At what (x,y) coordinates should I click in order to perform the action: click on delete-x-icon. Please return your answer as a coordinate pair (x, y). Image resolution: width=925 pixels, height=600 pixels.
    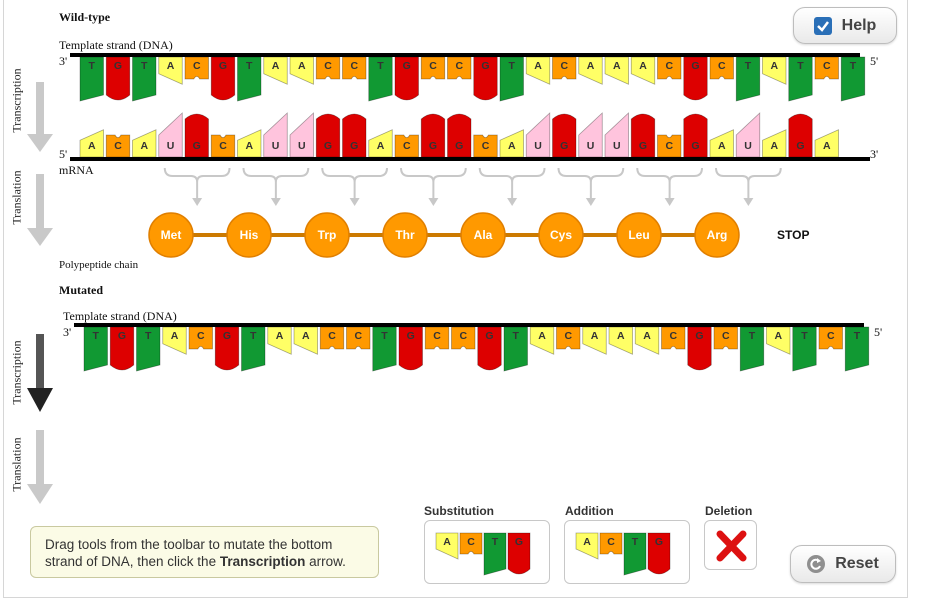
    Looking at the image, I should click on (731, 546).